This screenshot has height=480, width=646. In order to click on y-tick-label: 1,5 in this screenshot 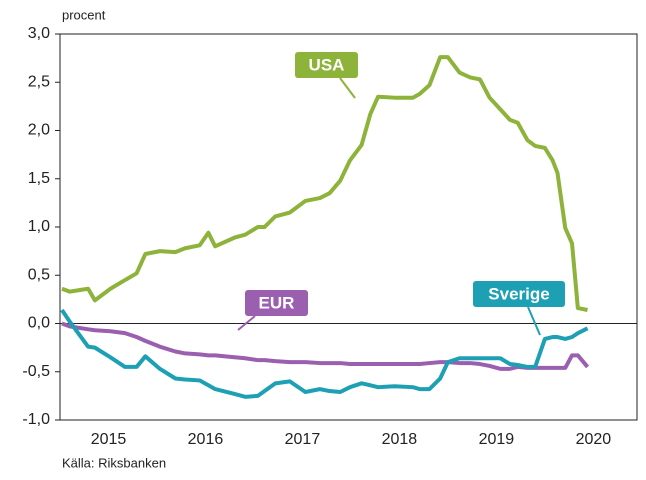, I will do `click(39, 178)`.